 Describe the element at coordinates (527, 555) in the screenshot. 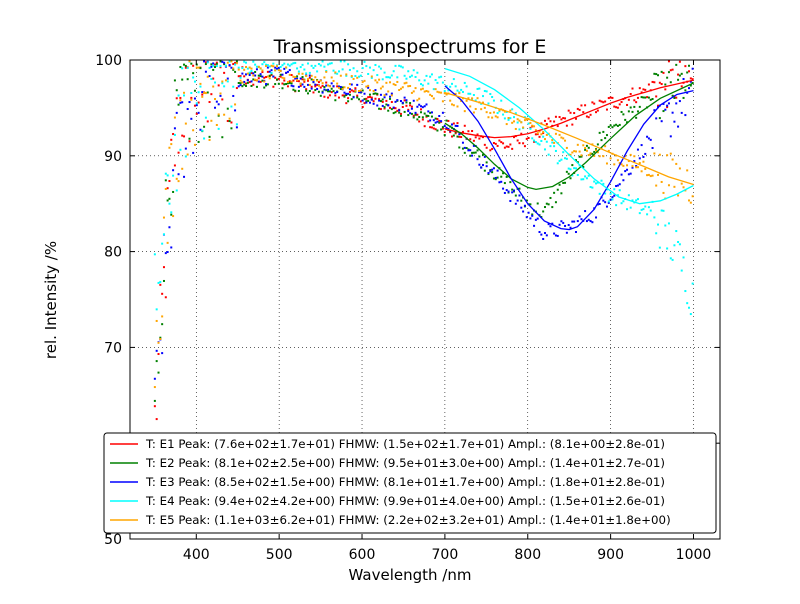

I see `x-tick-label: 800` at that location.